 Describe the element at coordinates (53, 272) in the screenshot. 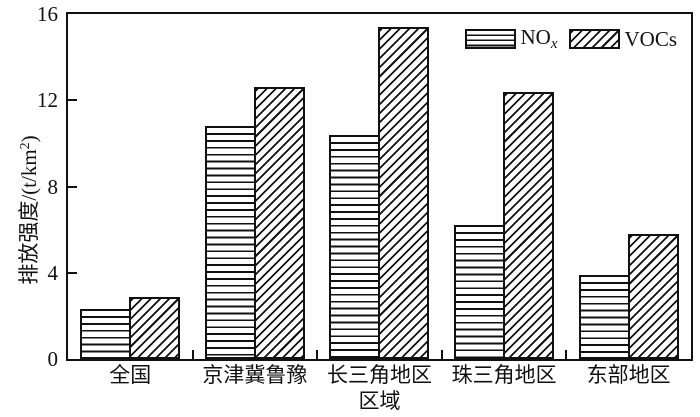

I see `y-tick-label-4: 4` at that location.